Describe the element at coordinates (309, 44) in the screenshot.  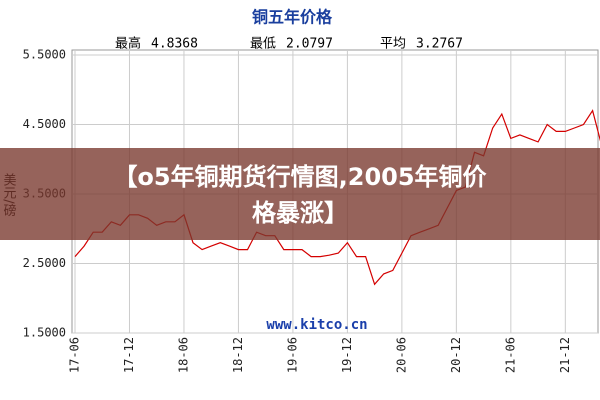
I see `stat-value: 2.0797` at that location.